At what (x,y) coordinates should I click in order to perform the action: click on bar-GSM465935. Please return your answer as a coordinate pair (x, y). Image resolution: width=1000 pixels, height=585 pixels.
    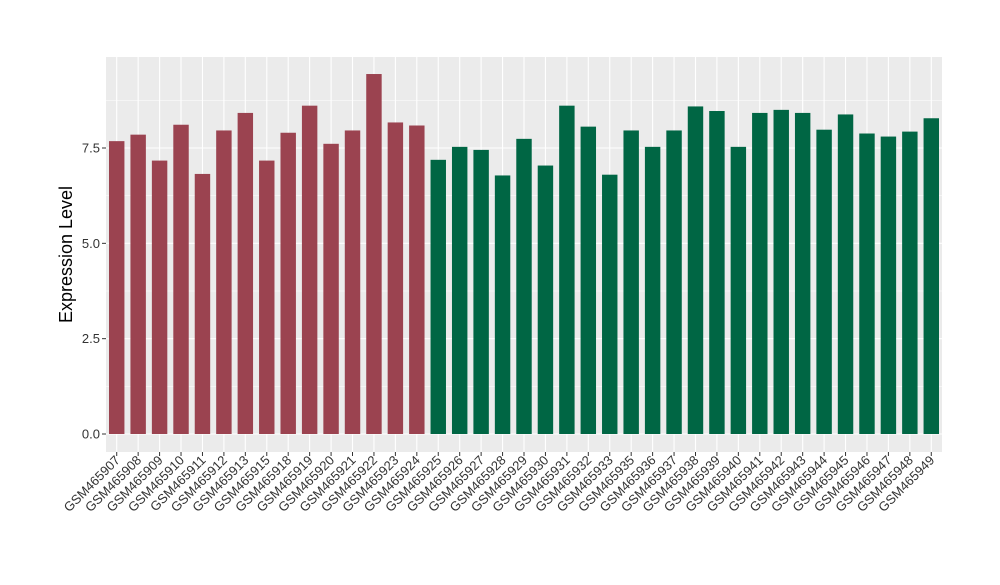
    Looking at the image, I should click on (631, 282).